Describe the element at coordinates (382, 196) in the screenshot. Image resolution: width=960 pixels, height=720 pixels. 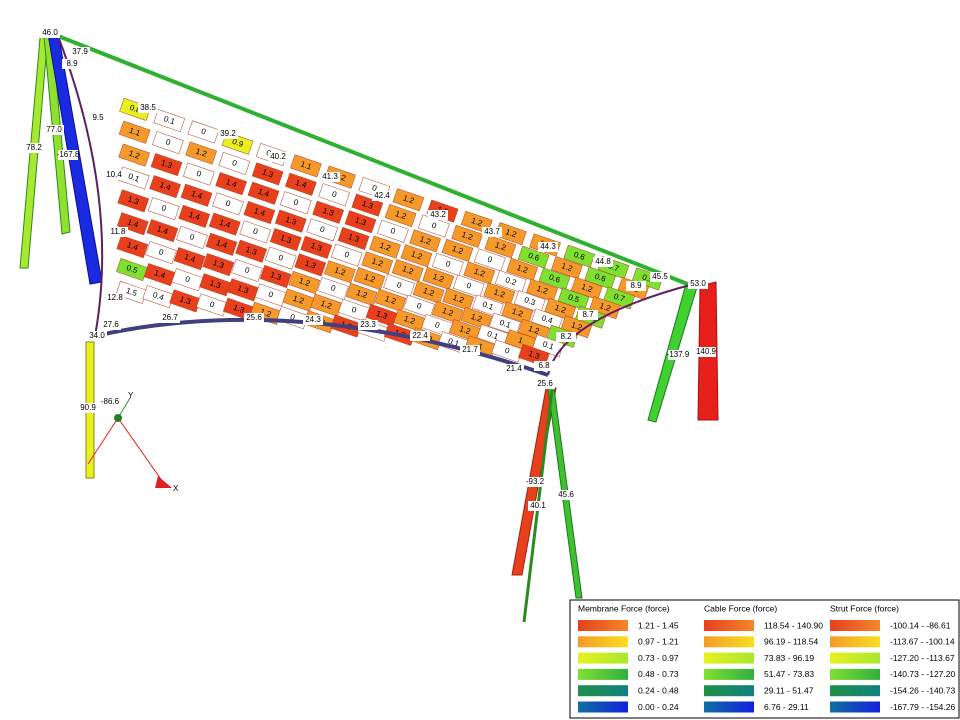
I see `top-cable-label: 42.4` at that location.